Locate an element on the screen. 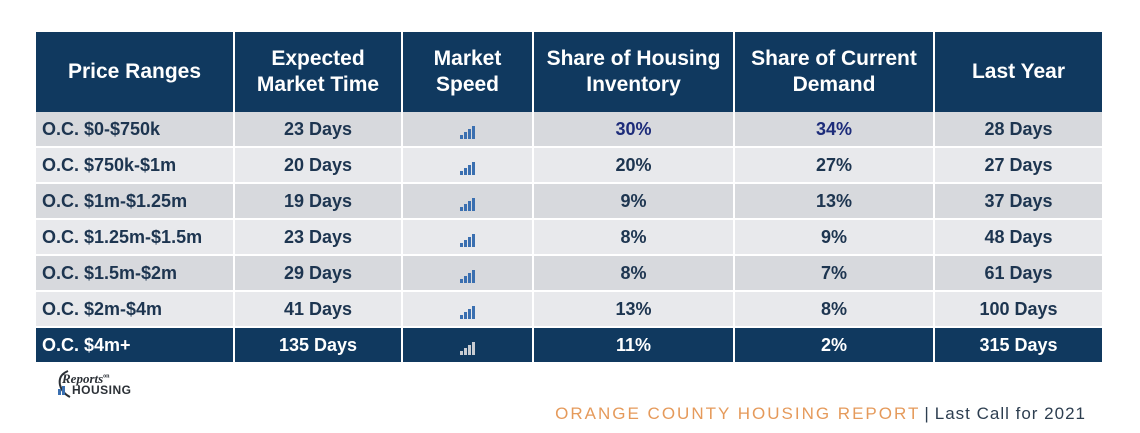 The image size is (1140, 433). table-row: O.C. $2m-$4m 41 Days 13% 8% 100 Days is located at coordinates (569, 309).